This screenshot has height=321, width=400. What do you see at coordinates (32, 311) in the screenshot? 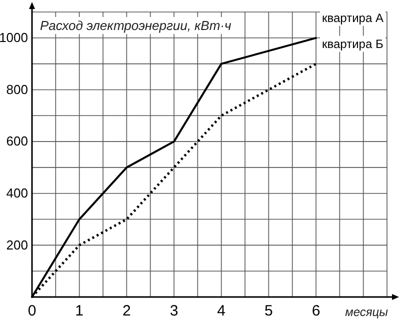
I see `x-tick-label: 0` at bounding box center [32, 311].